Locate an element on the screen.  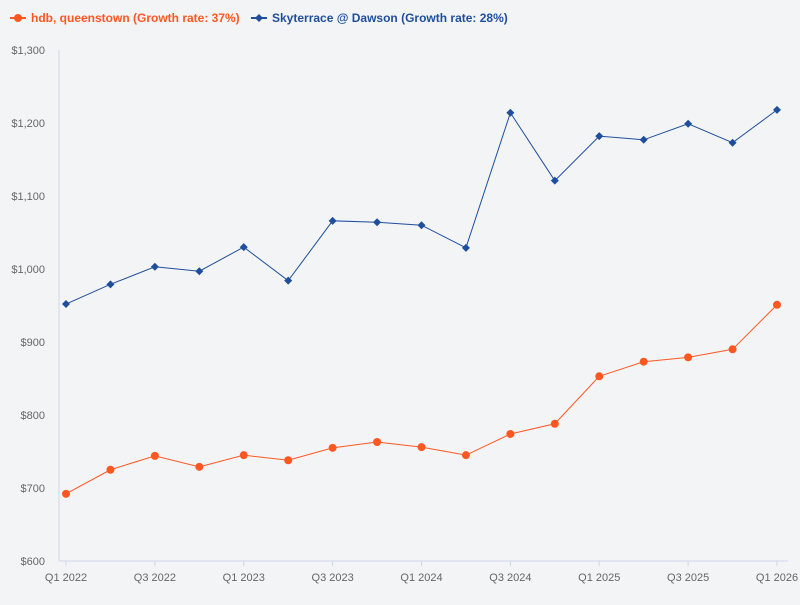
y-tick-label: $800 is located at coordinates (33, 416).